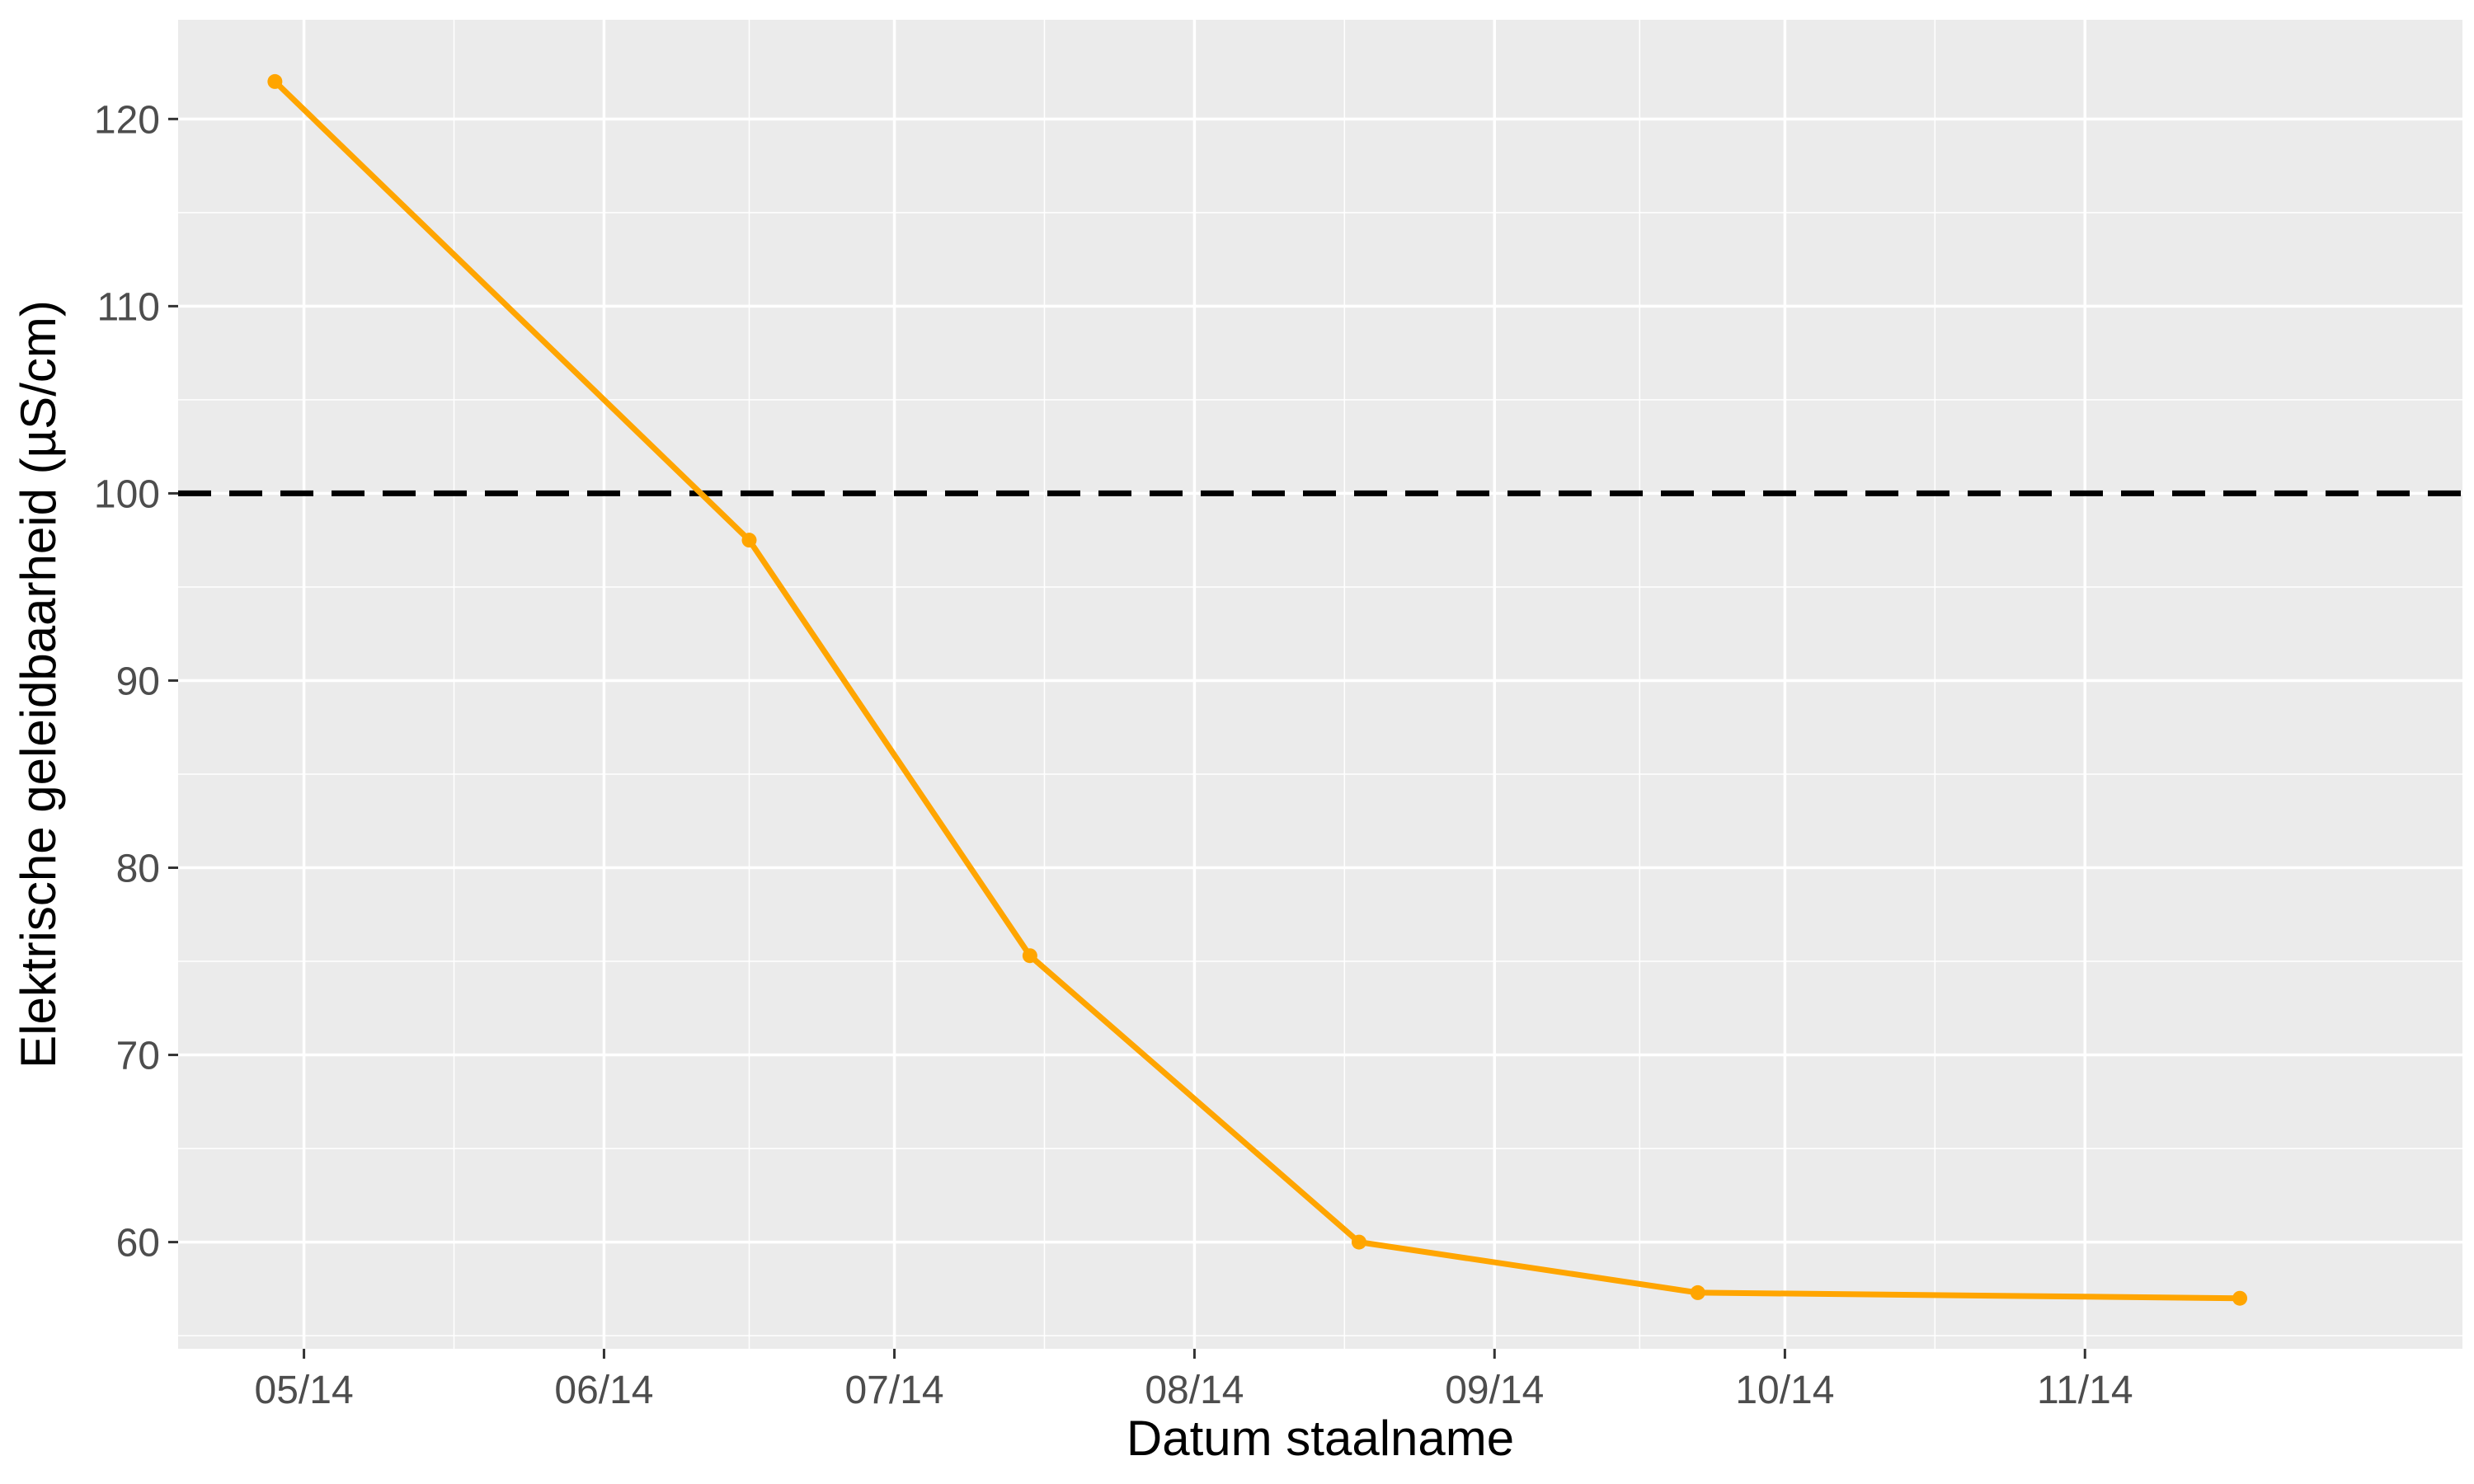 The width and height of the screenshot is (2474, 1484). What do you see at coordinates (138, 1244) in the screenshot?
I see `y-tick-label: 60` at bounding box center [138, 1244].